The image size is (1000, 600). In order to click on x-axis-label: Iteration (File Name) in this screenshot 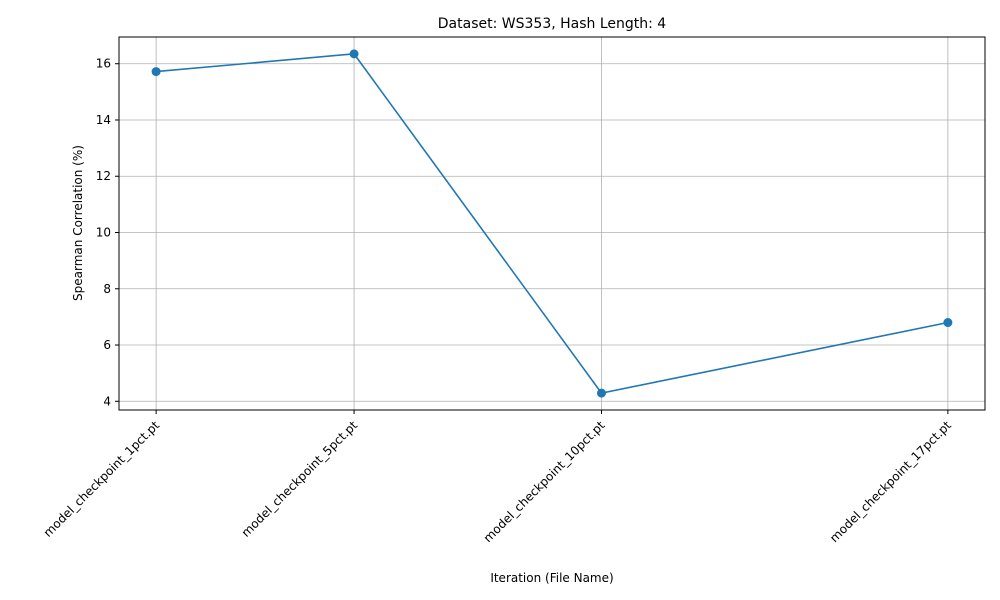, I will do `click(551, 578)`.